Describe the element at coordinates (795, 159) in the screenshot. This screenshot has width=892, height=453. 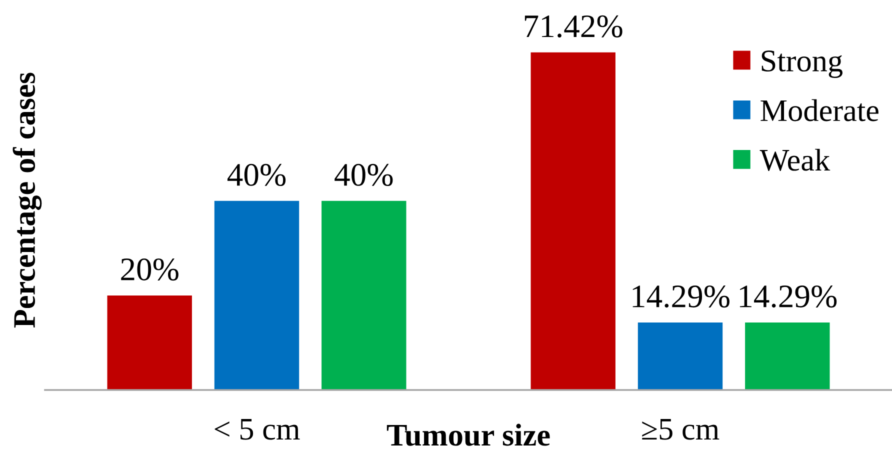
I see `legend-label: Weak` at that location.